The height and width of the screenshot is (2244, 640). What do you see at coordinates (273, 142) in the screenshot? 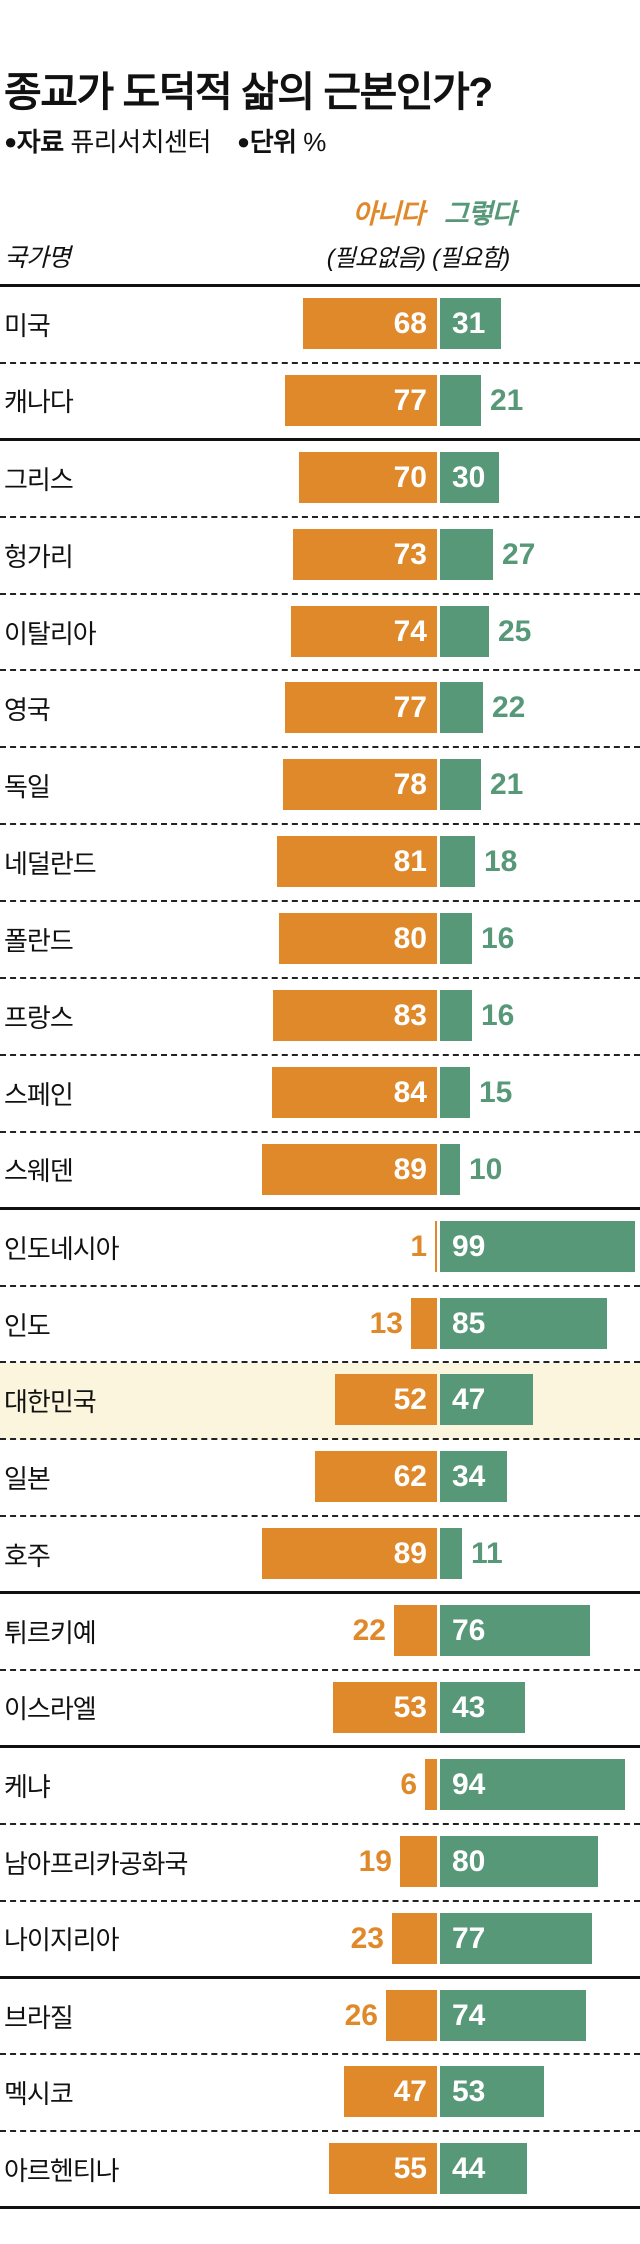
I see `unit-label: 단위` at bounding box center [273, 142].